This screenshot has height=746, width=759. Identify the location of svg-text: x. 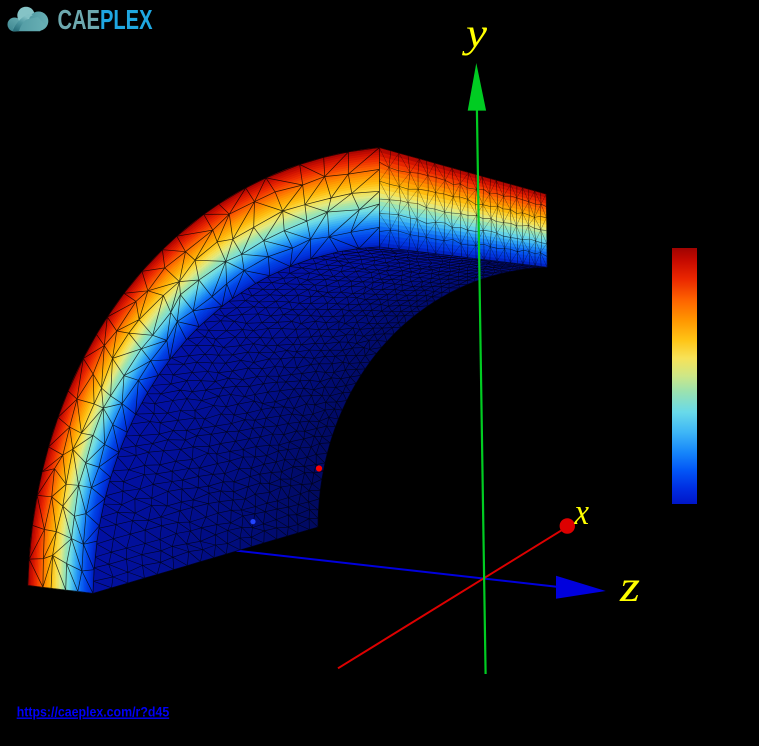
(582, 512).